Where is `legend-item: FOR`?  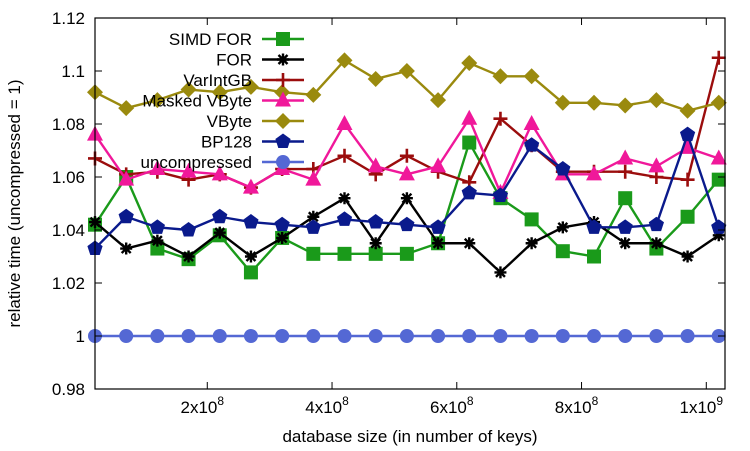
legend-item: FOR is located at coordinates (260, 60).